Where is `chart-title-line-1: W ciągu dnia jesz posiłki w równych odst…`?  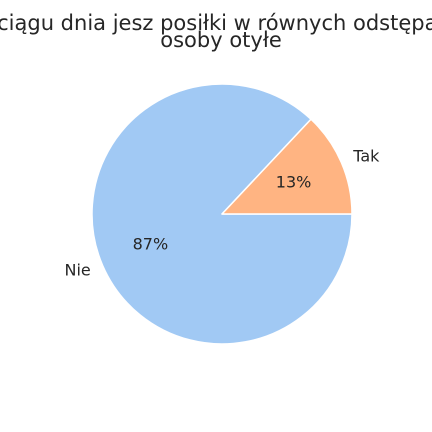 chart-title-line-1: W ciągu dnia jesz posiłki w równych odst… is located at coordinates (216, 23).